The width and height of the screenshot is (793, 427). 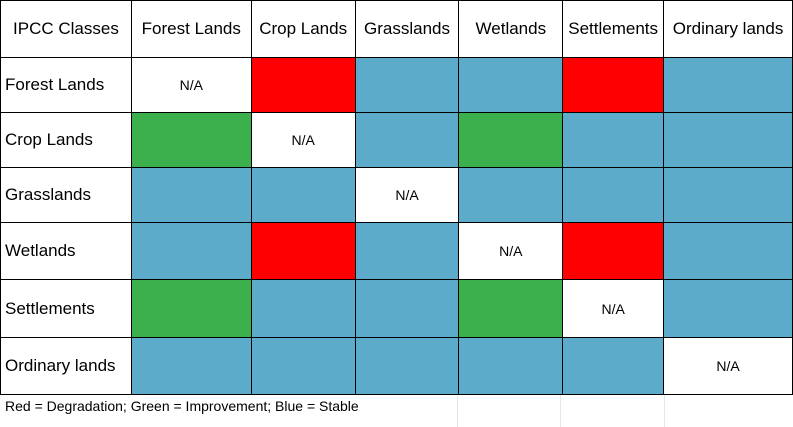 I want to click on column-header: Ordinary lands, so click(x=728, y=29).